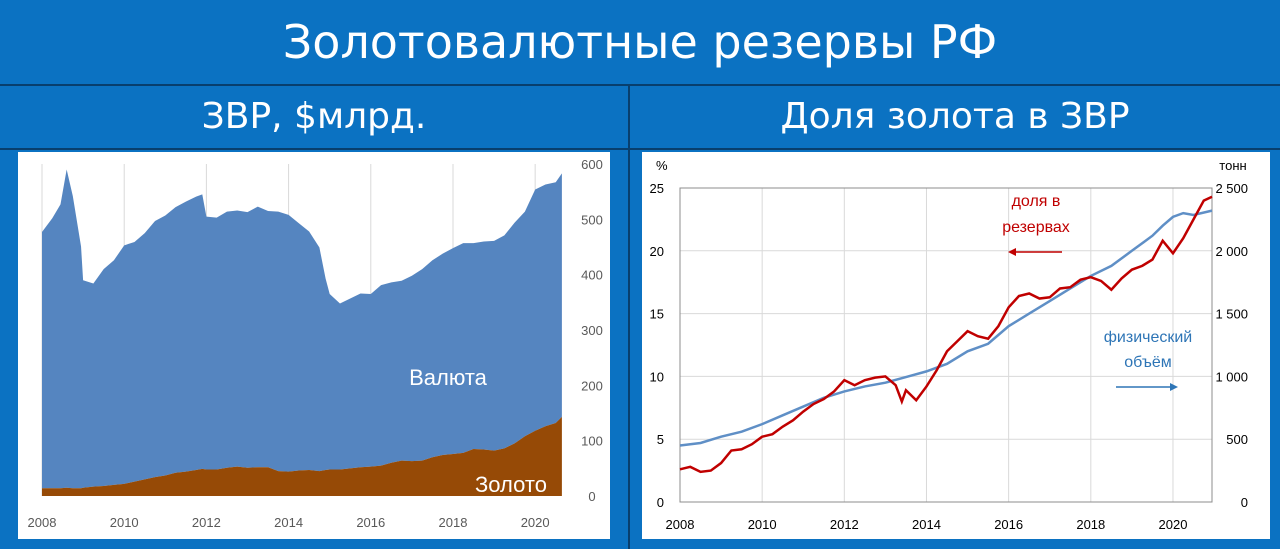  Describe the element at coordinates (660, 502) in the screenshot. I see `left-y-tick-label: 0` at that location.